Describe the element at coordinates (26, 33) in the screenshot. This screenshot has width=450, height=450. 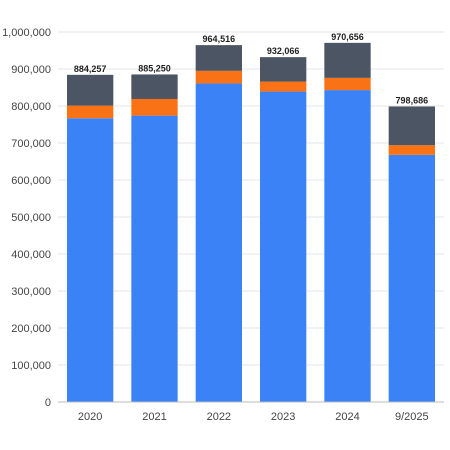
I see `y-tick-label: 1,000,000` at that location.